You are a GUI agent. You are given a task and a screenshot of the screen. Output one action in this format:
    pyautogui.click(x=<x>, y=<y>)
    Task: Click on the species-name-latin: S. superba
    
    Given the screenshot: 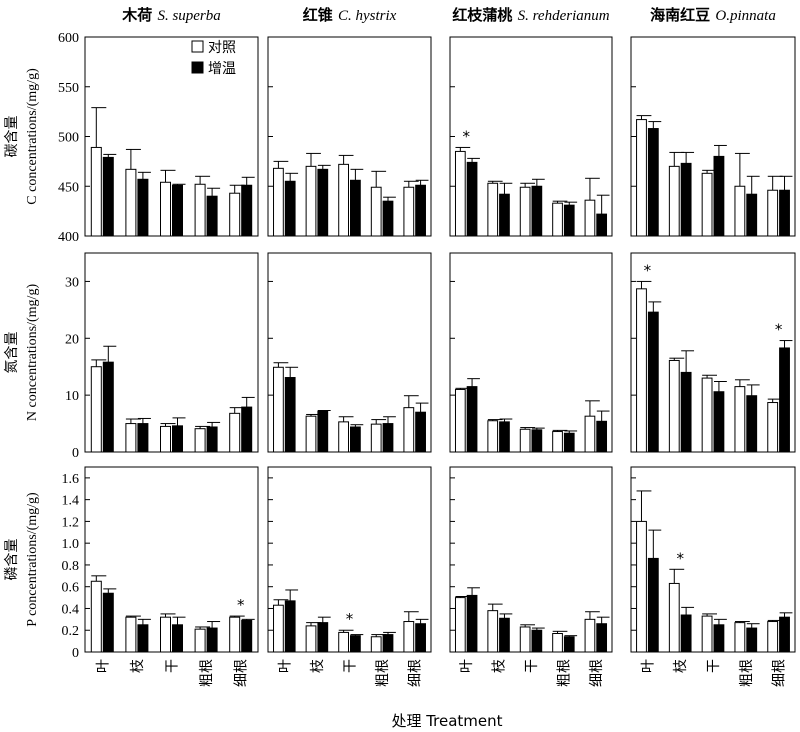 What is the action you would take?
    pyautogui.click(x=188, y=16)
    